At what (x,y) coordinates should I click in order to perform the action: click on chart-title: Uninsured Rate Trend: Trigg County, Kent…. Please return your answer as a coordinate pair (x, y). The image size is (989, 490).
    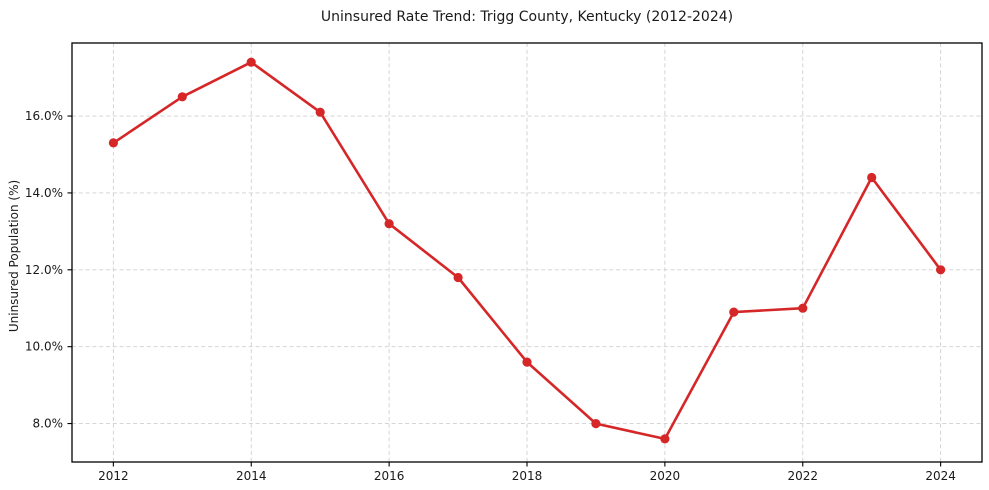
    Looking at the image, I should click on (527, 17).